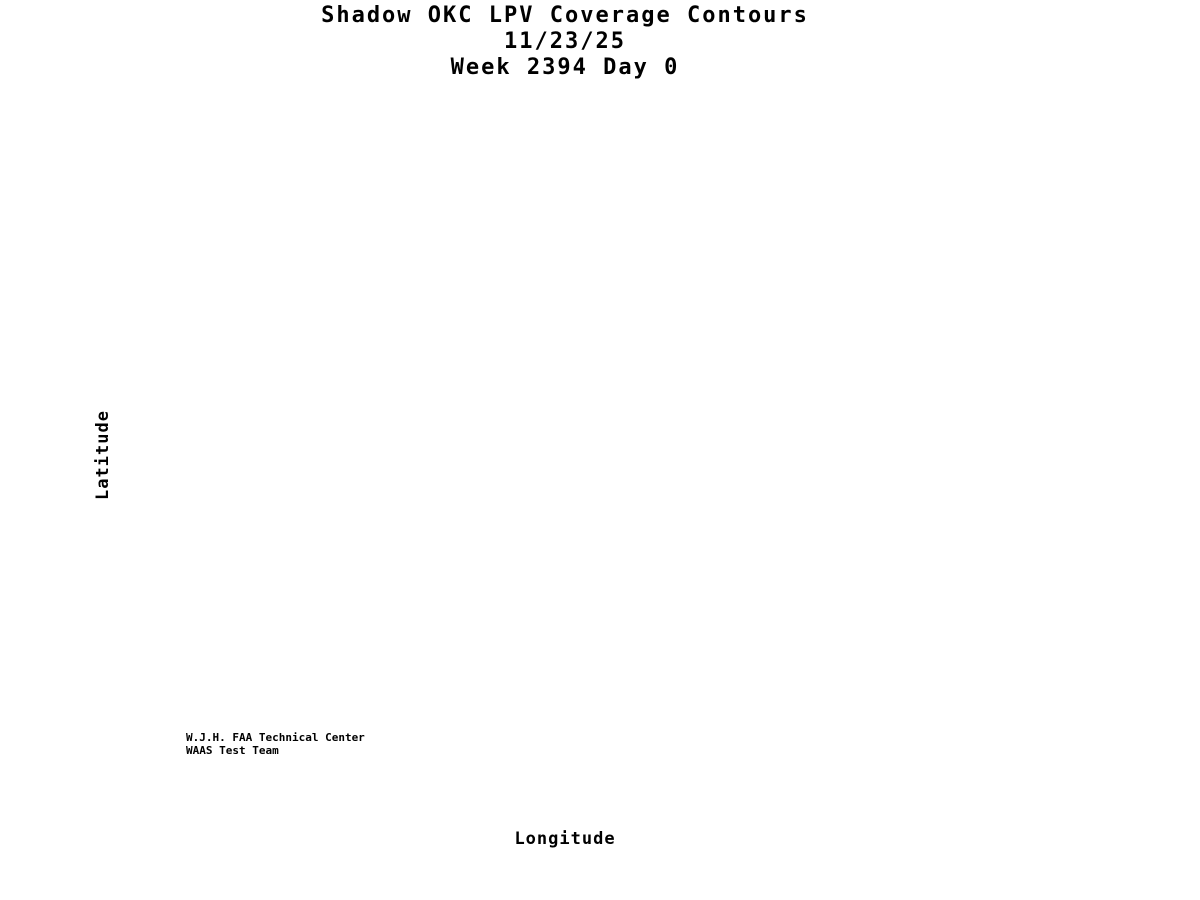 This screenshot has height=900, width=1200. I want to click on chart-date: 11/23/25, so click(565, 41).